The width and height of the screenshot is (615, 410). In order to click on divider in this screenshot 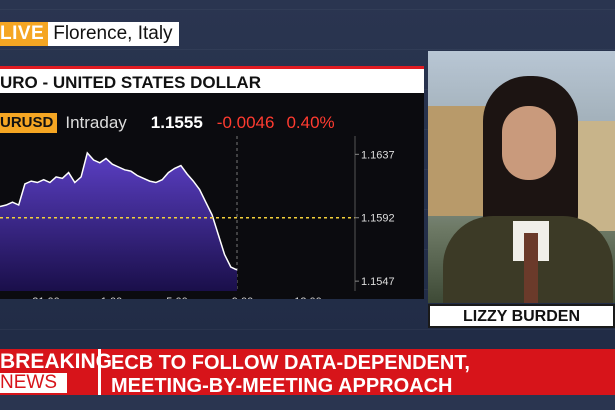, I will do `click(99, 372)`.